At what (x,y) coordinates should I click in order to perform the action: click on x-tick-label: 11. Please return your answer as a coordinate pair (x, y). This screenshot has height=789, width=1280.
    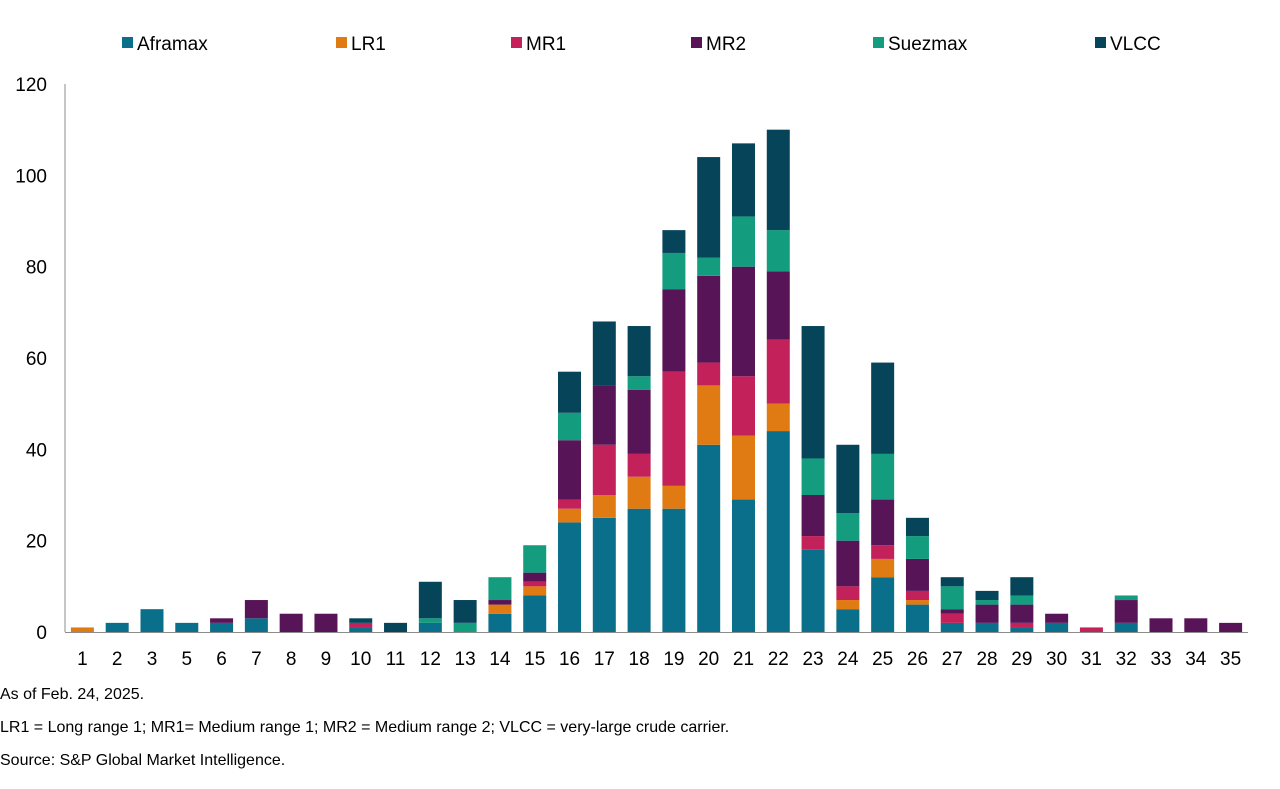
    Looking at the image, I should click on (396, 659).